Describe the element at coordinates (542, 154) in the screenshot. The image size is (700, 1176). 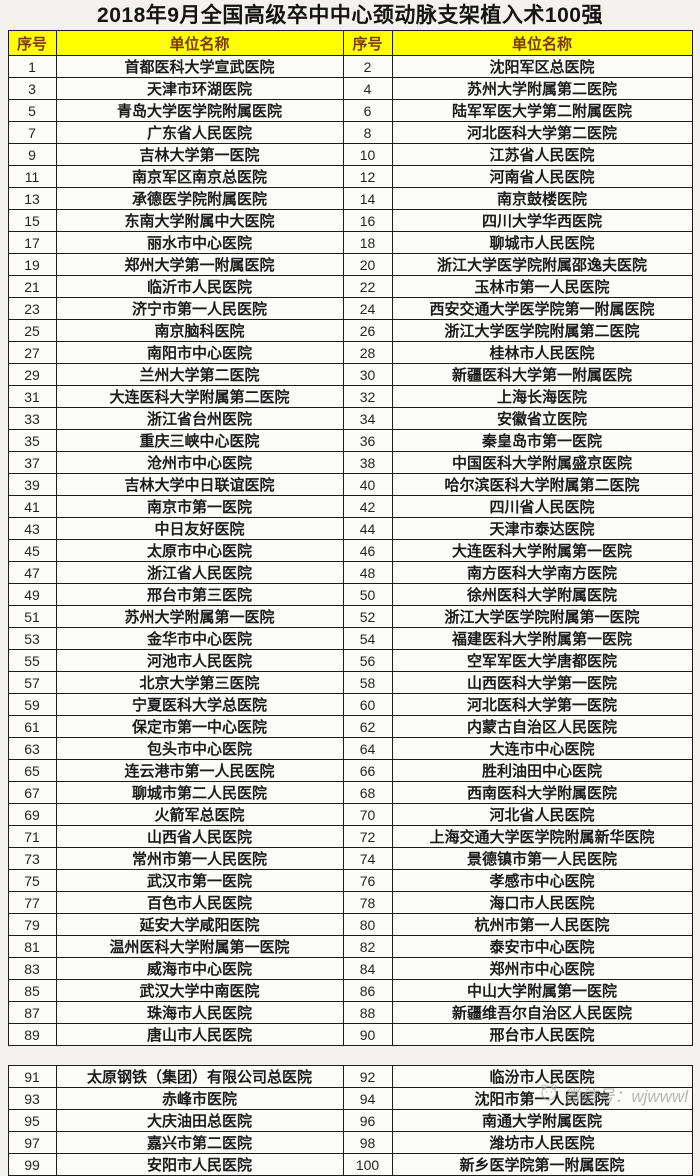
I see `hospital-name-cell: 江苏省人民医院` at that location.